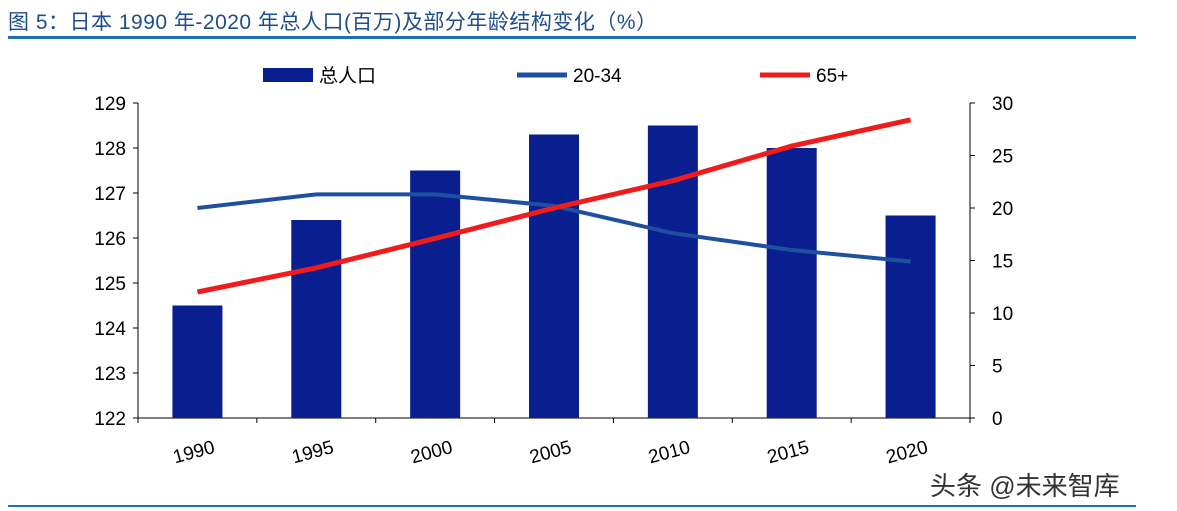  Describe the element at coordinates (1002, 262) in the screenshot. I see `right-tick-label: 15` at that location.